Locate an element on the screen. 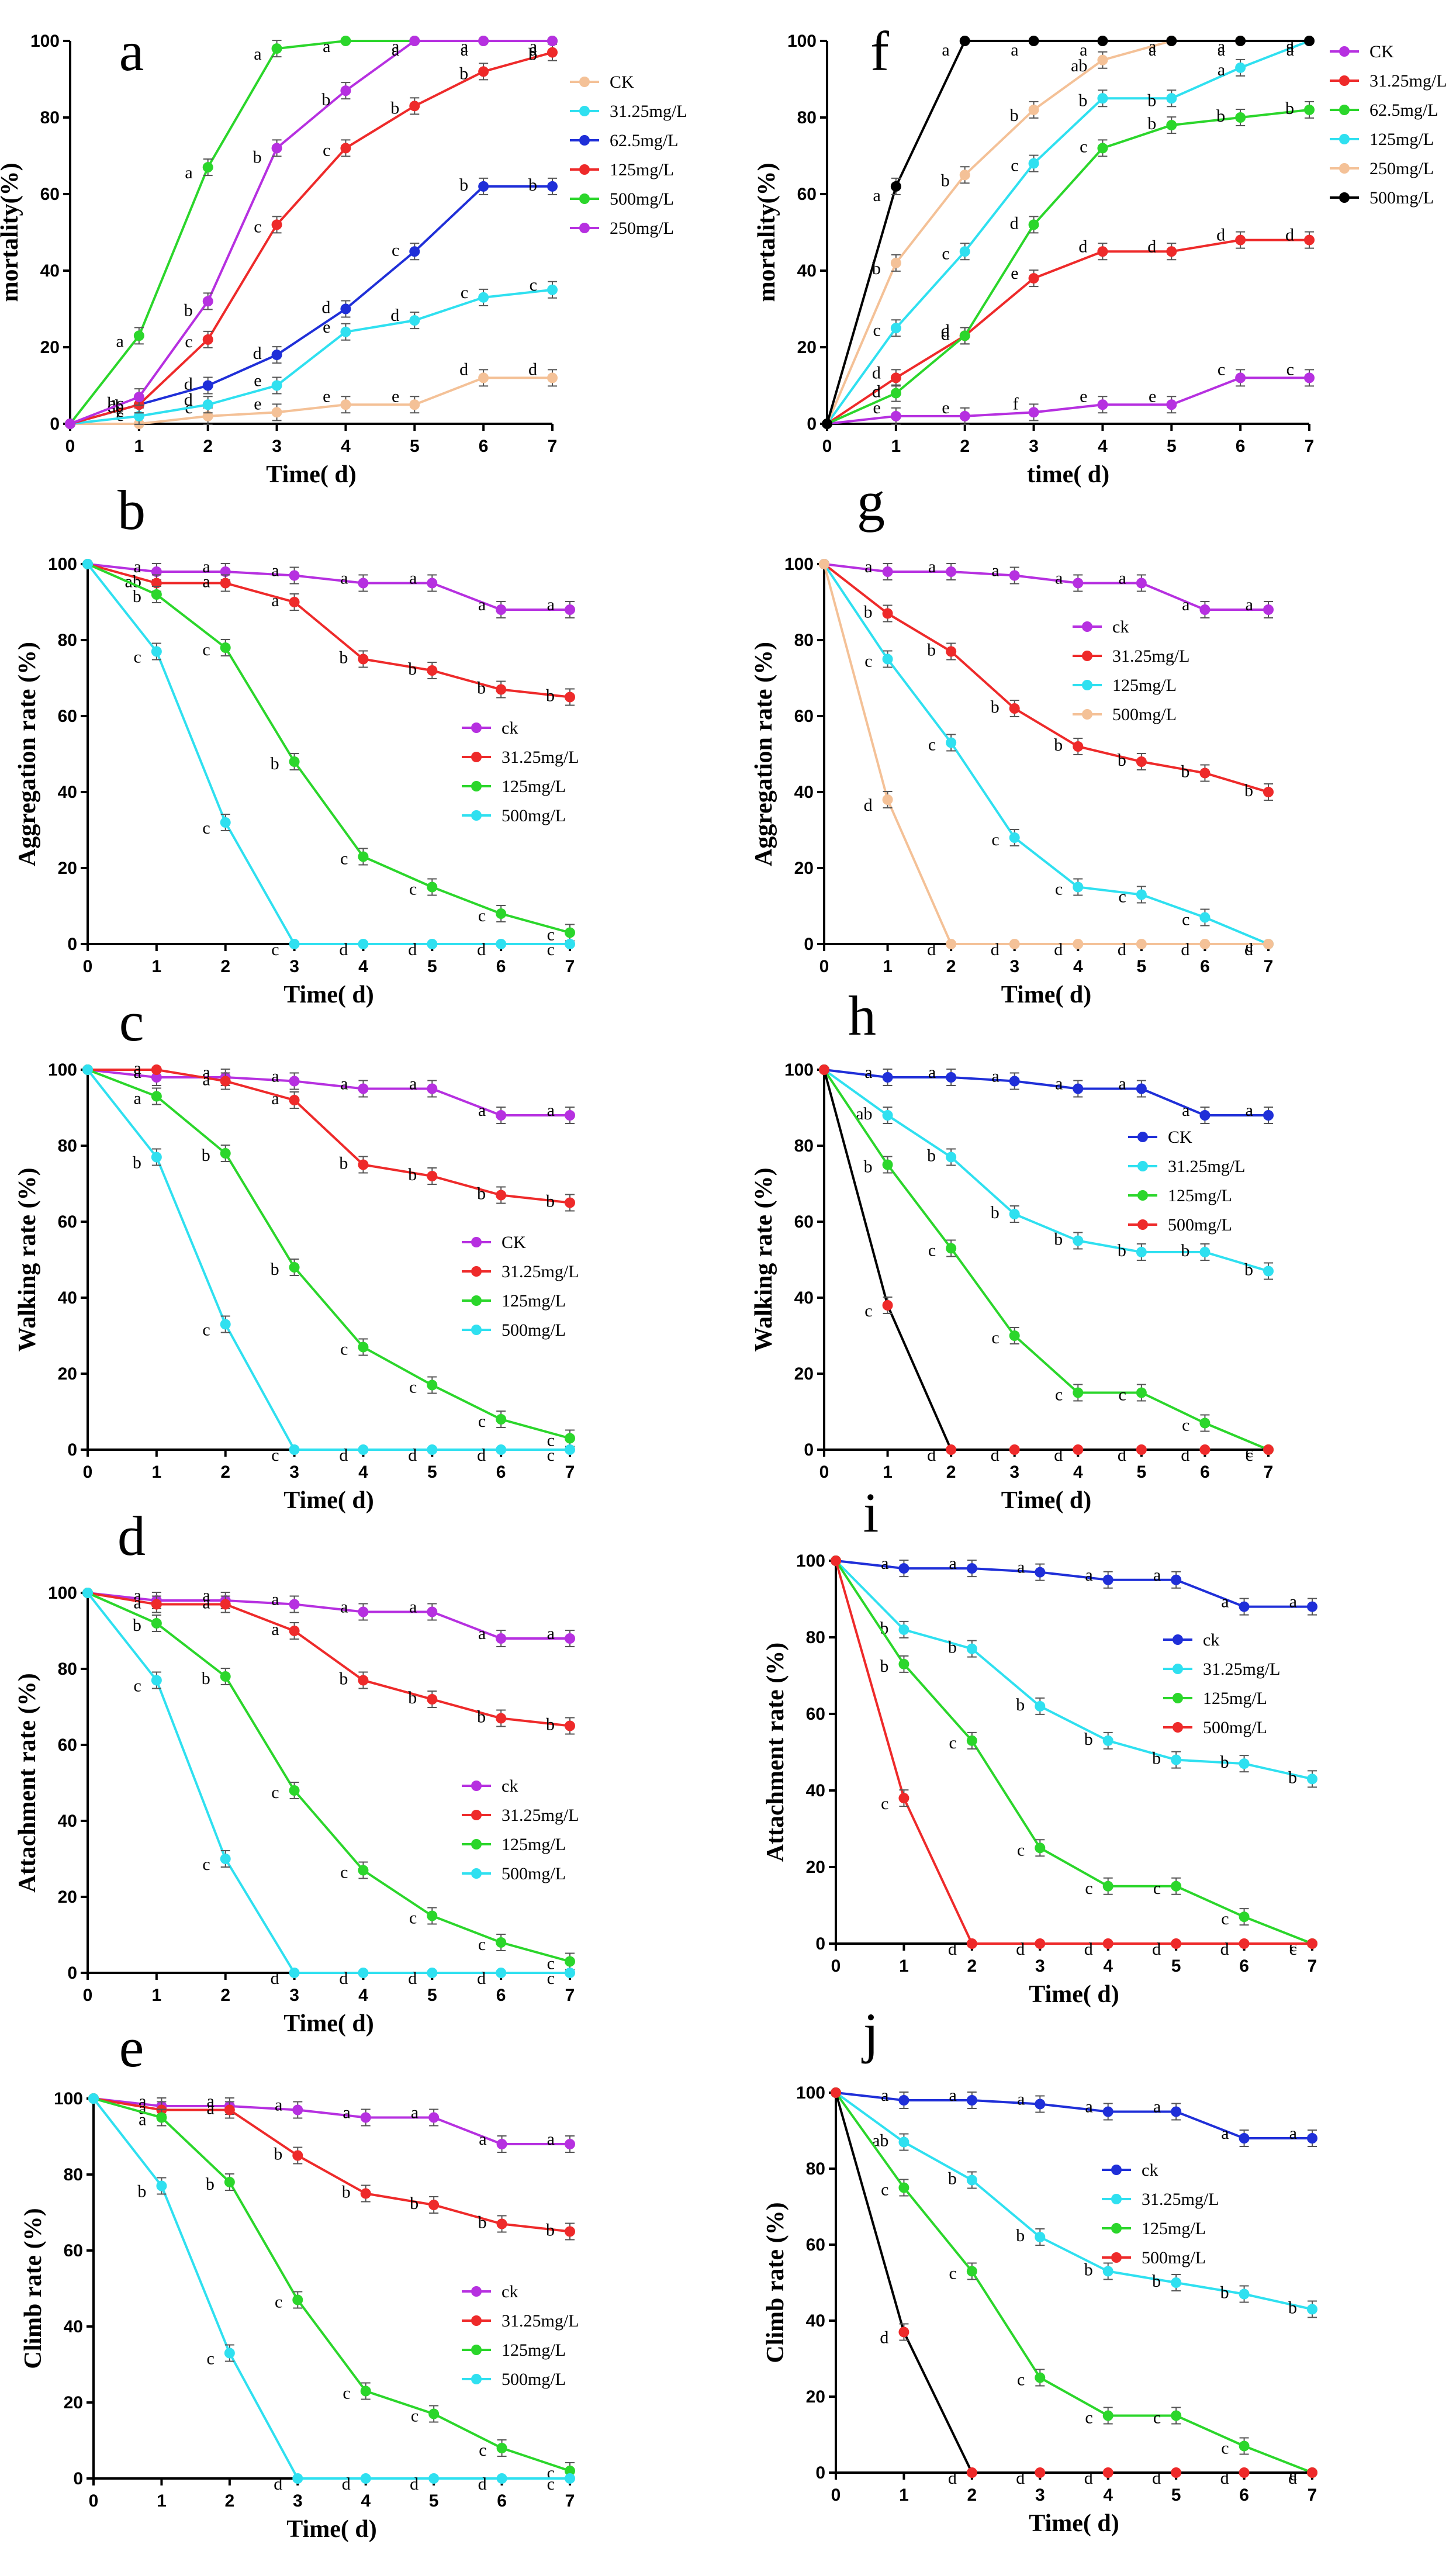  significance-label: e is located at coordinates (1083, 396).